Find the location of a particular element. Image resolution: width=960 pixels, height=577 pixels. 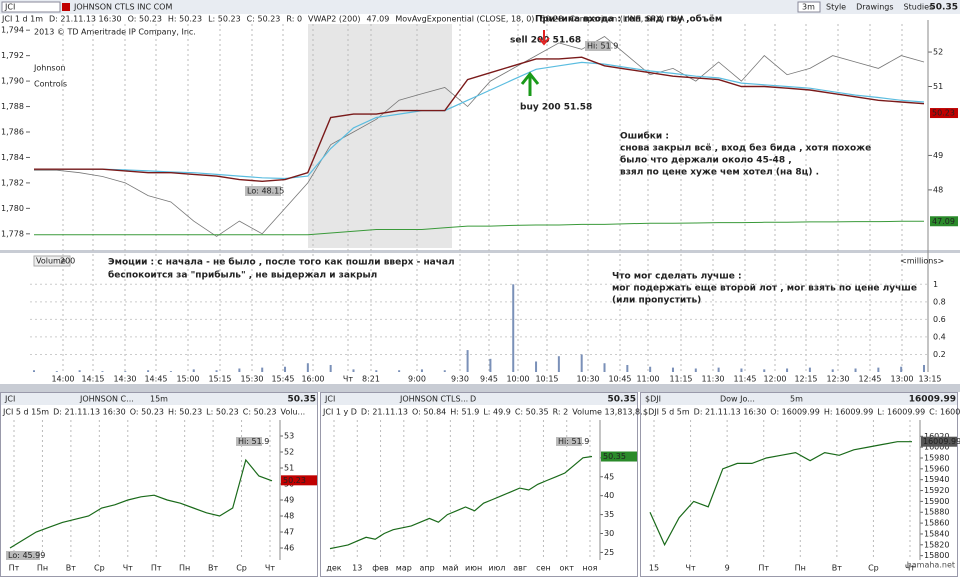

pane-tick-label: 52 is located at coordinates (289, 452).